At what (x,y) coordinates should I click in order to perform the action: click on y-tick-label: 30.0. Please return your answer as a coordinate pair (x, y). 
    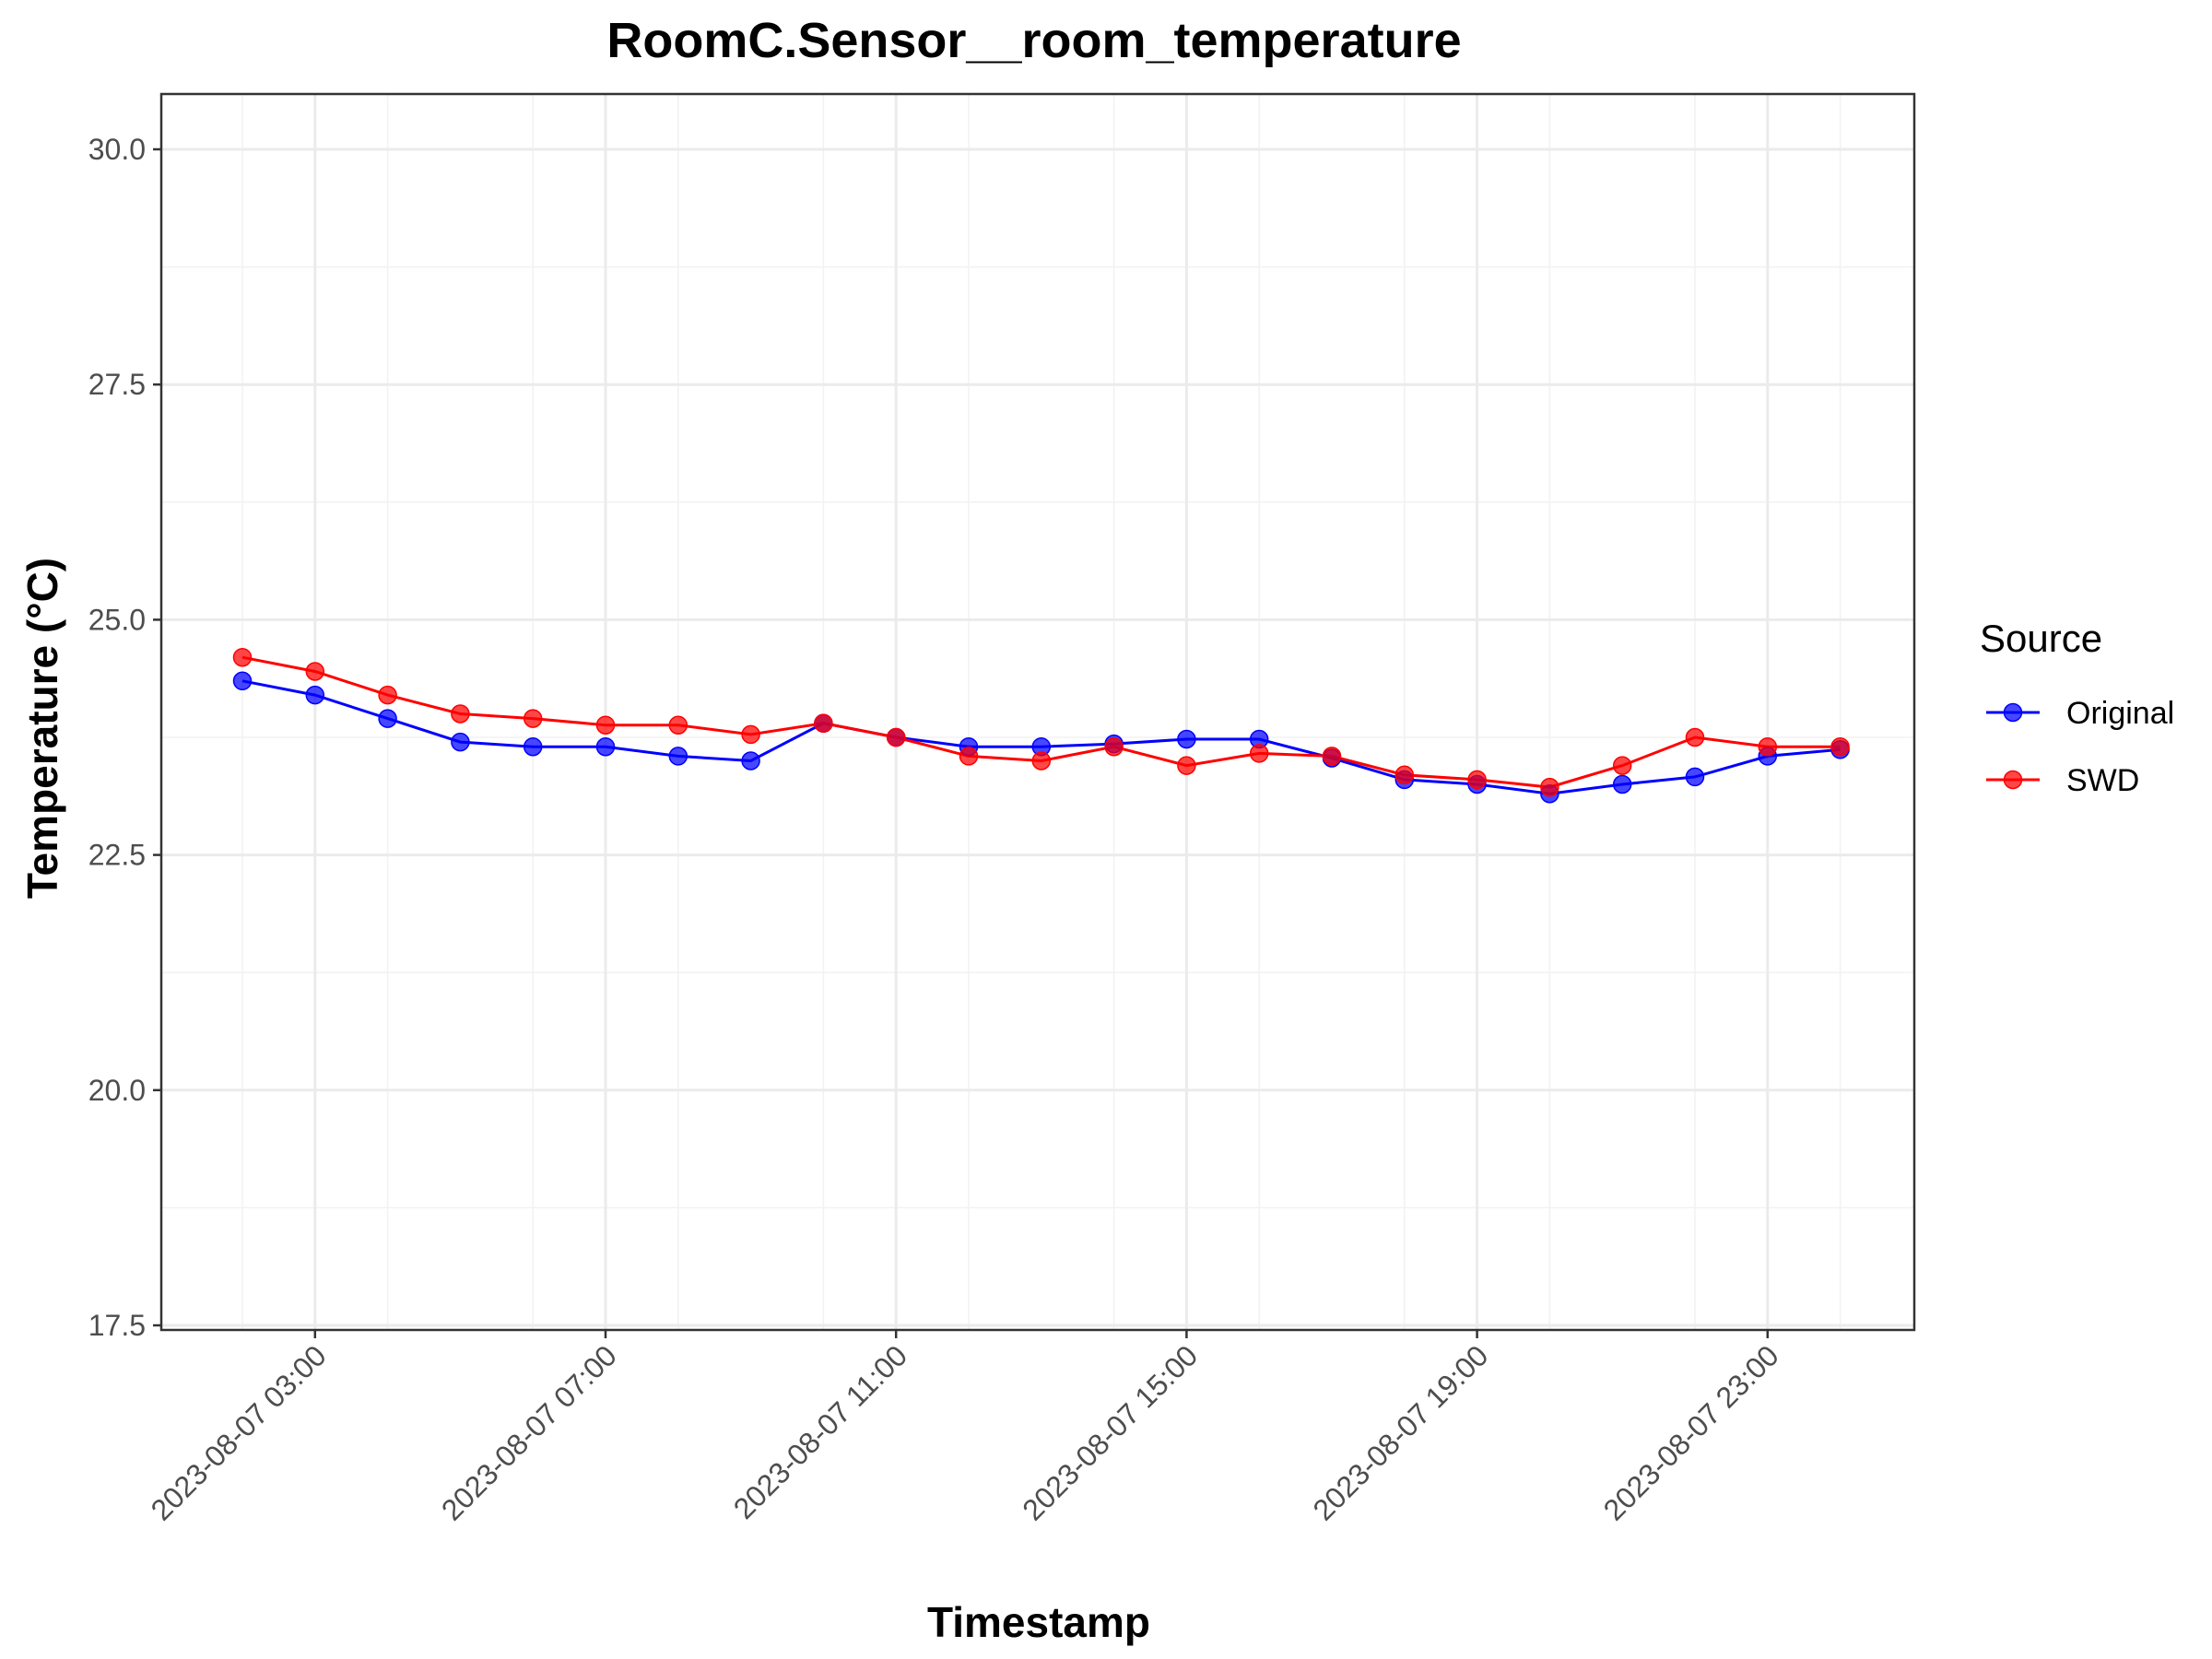
    Looking at the image, I should click on (117, 149).